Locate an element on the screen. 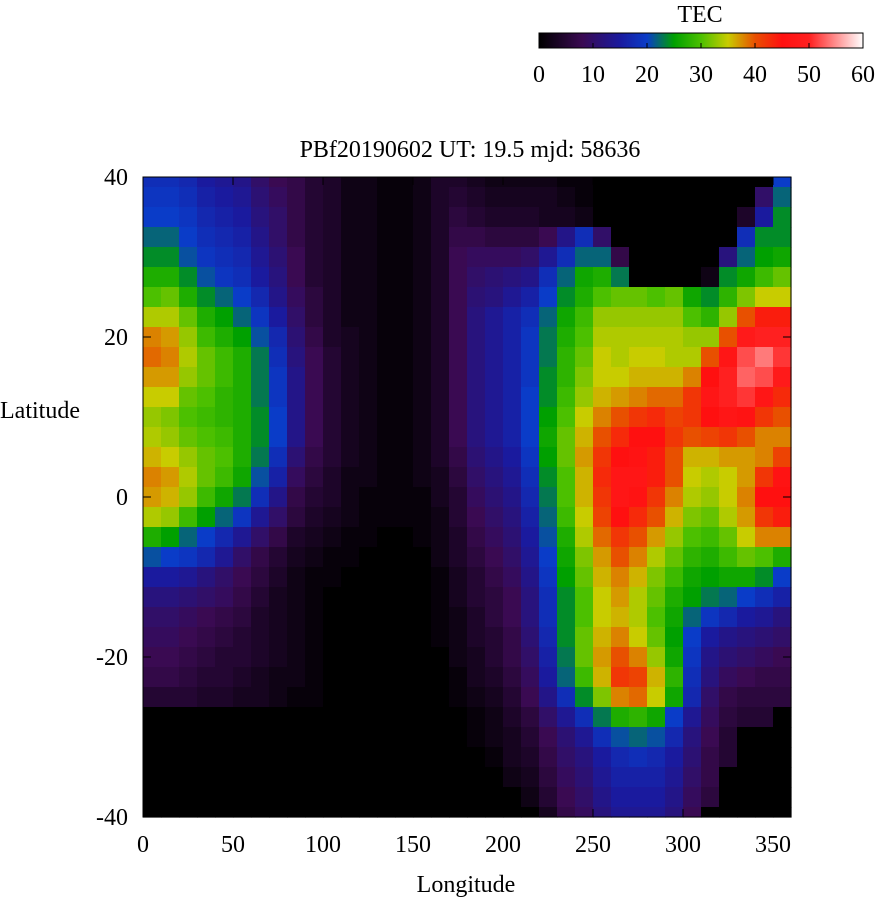 This screenshot has width=877, height=900. colorbar-label: TEC is located at coordinates (699, 15).